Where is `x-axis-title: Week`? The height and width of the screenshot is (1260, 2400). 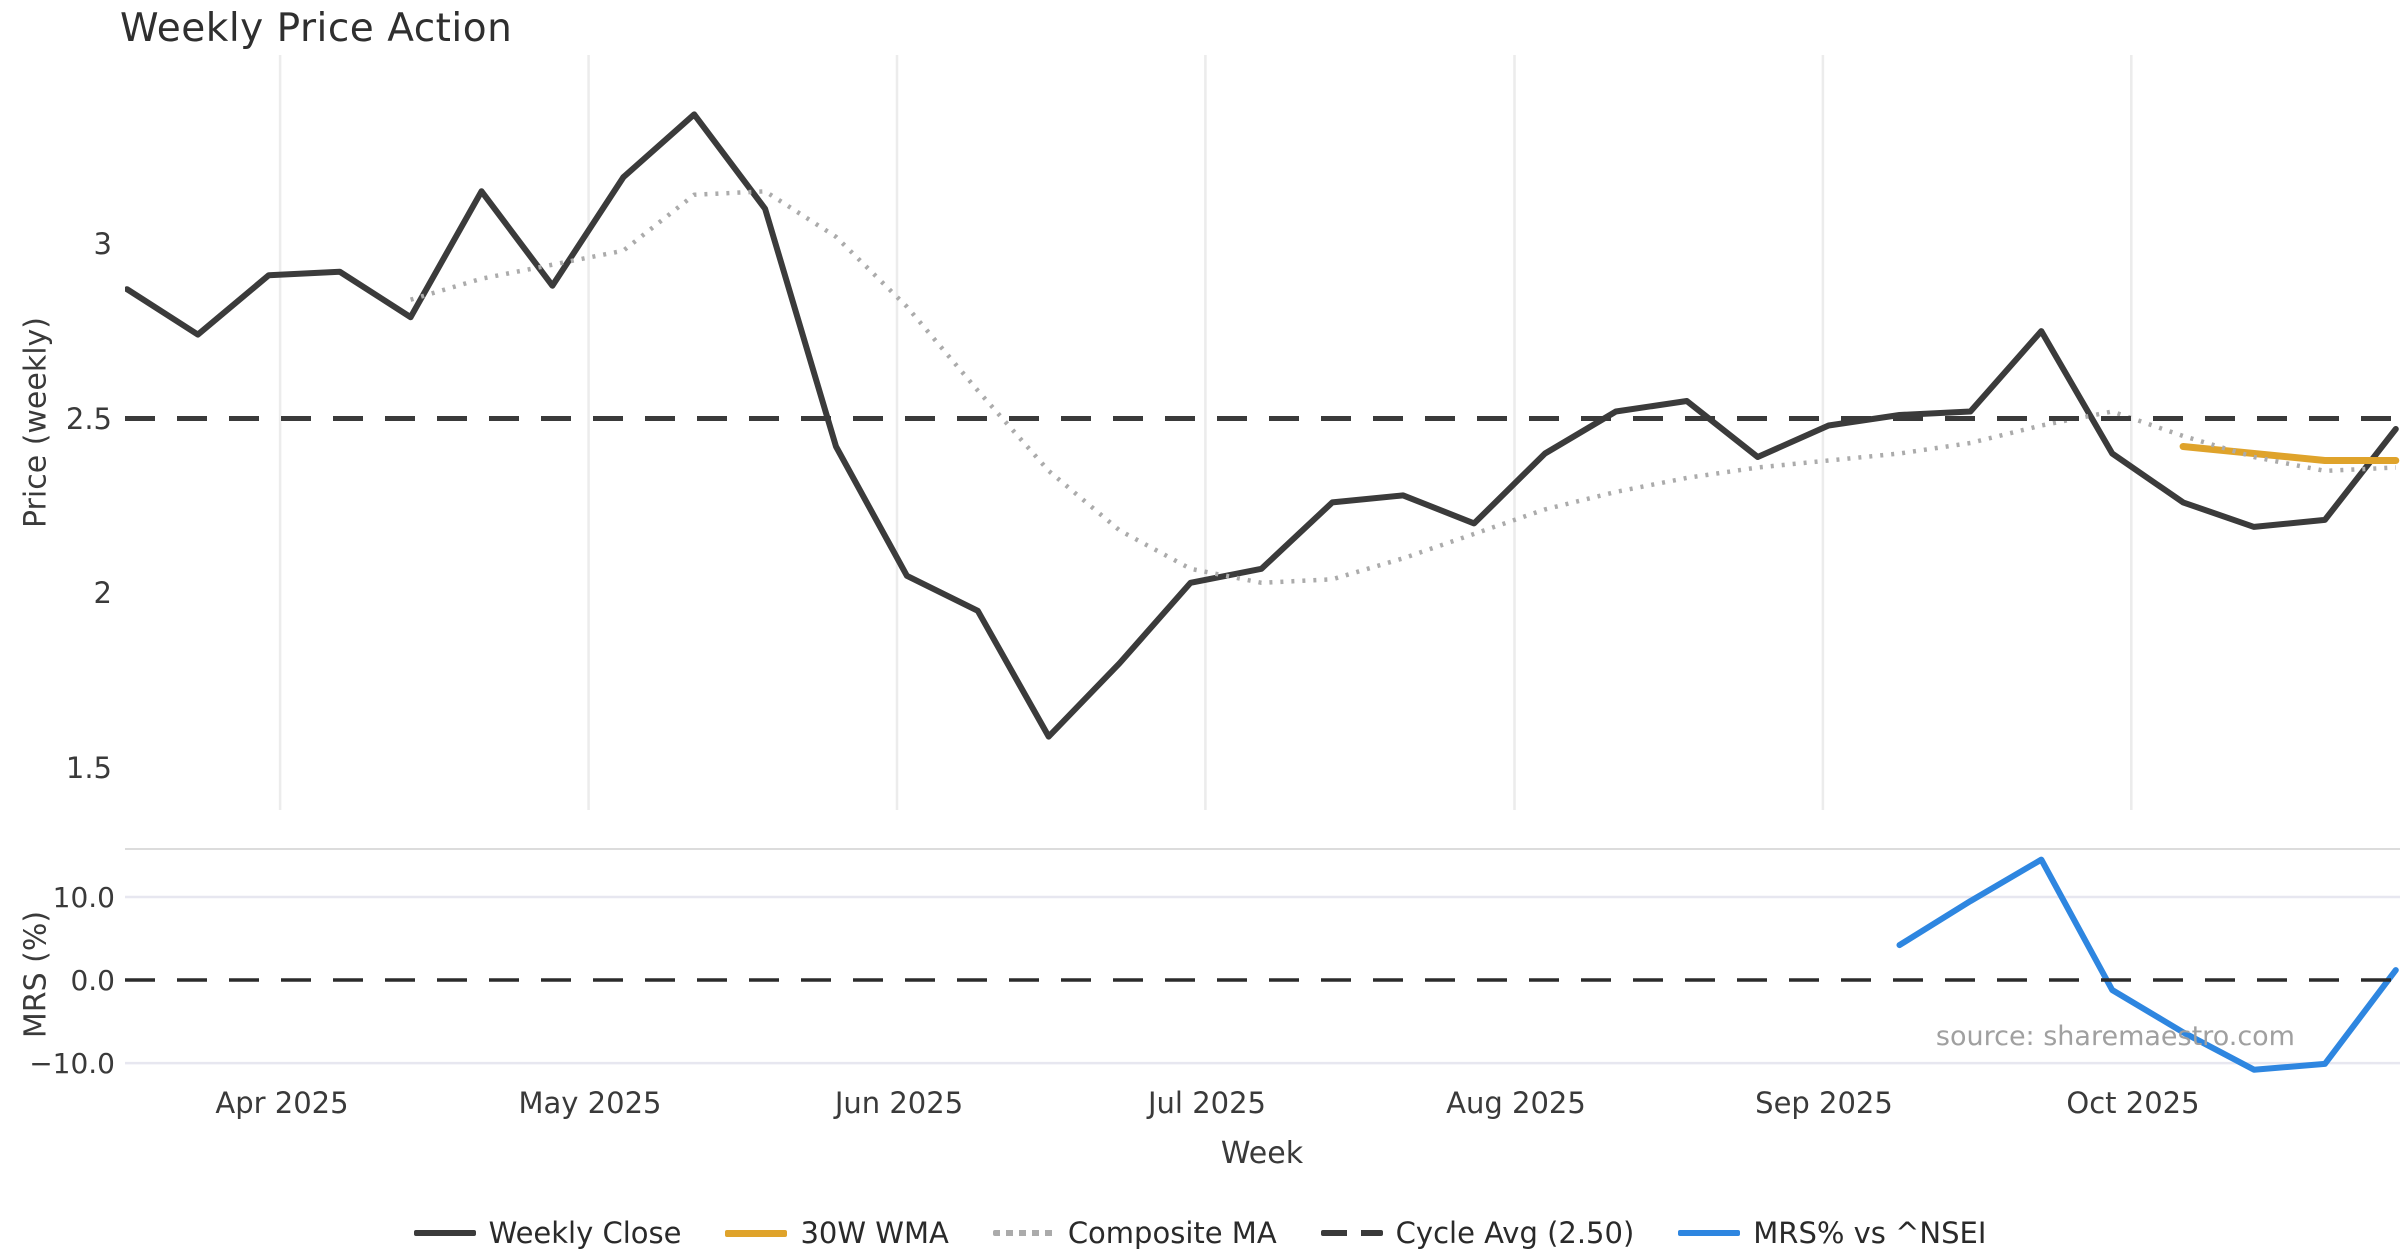
x-axis-title: Week is located at coordinates (1262, 1153).